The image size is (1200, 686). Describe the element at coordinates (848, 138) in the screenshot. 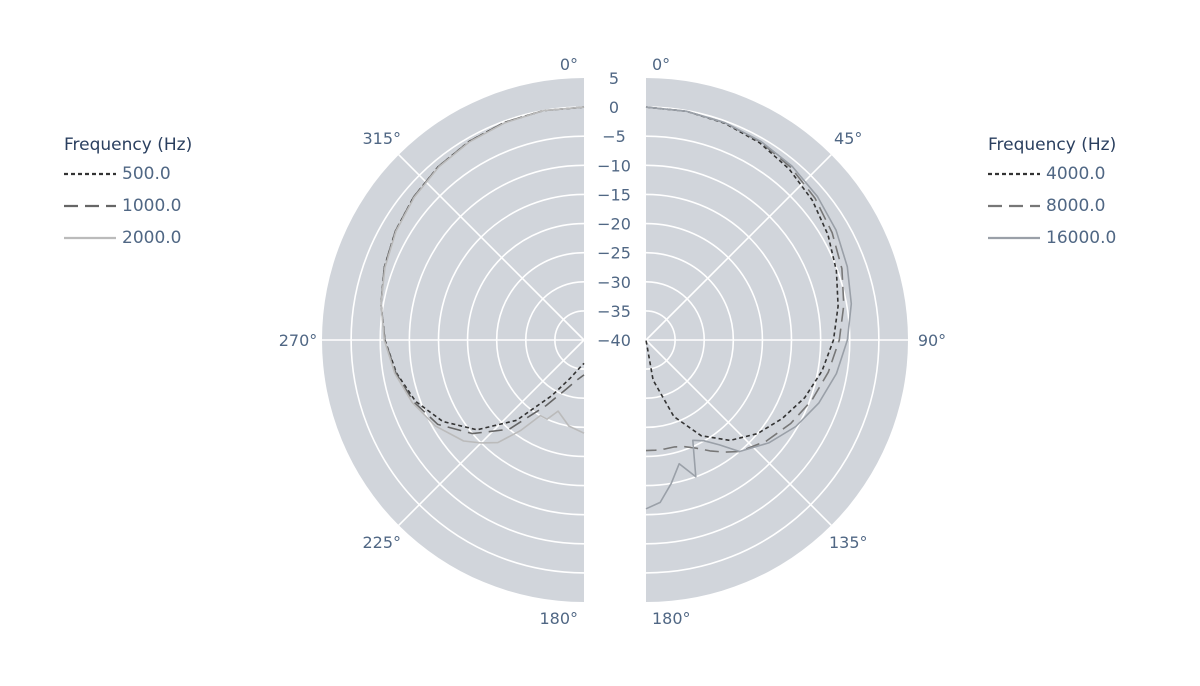

I see `angular-tick-label: 45°` at that location.